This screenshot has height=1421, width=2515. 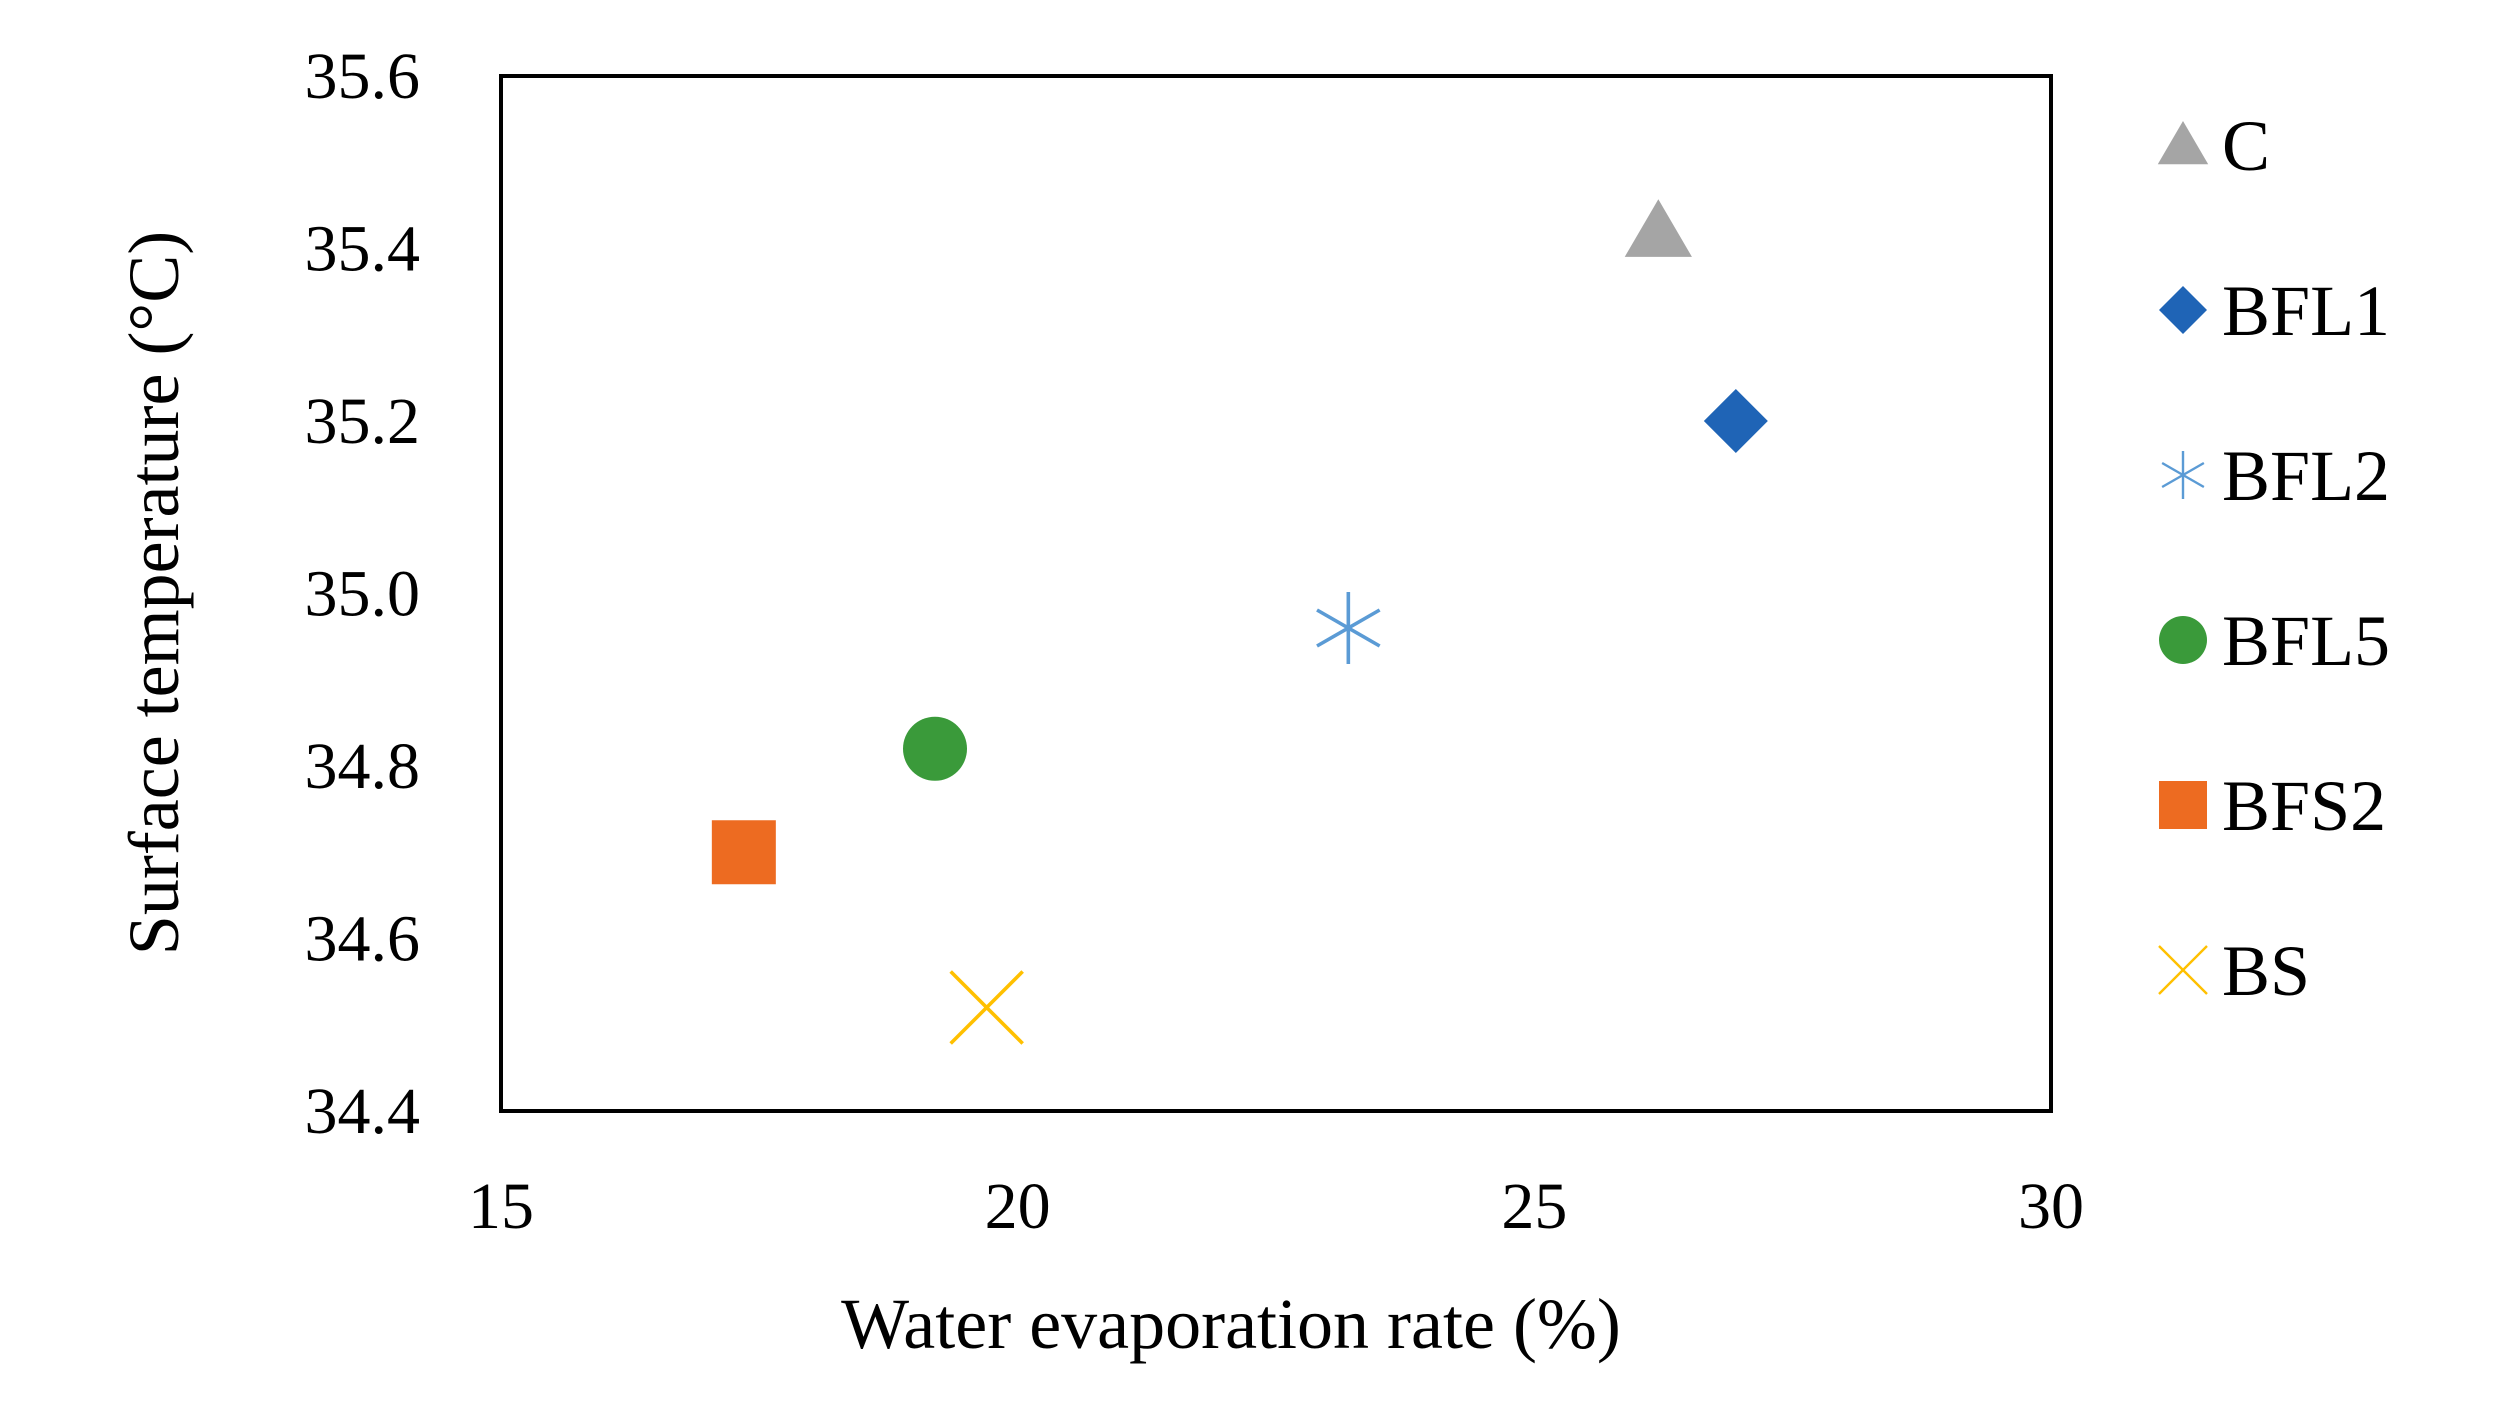 What do you see at coordinates (2213, 146) in the screenshot?
I see `legend-item-c: C` at bounding box center [2213, 146].